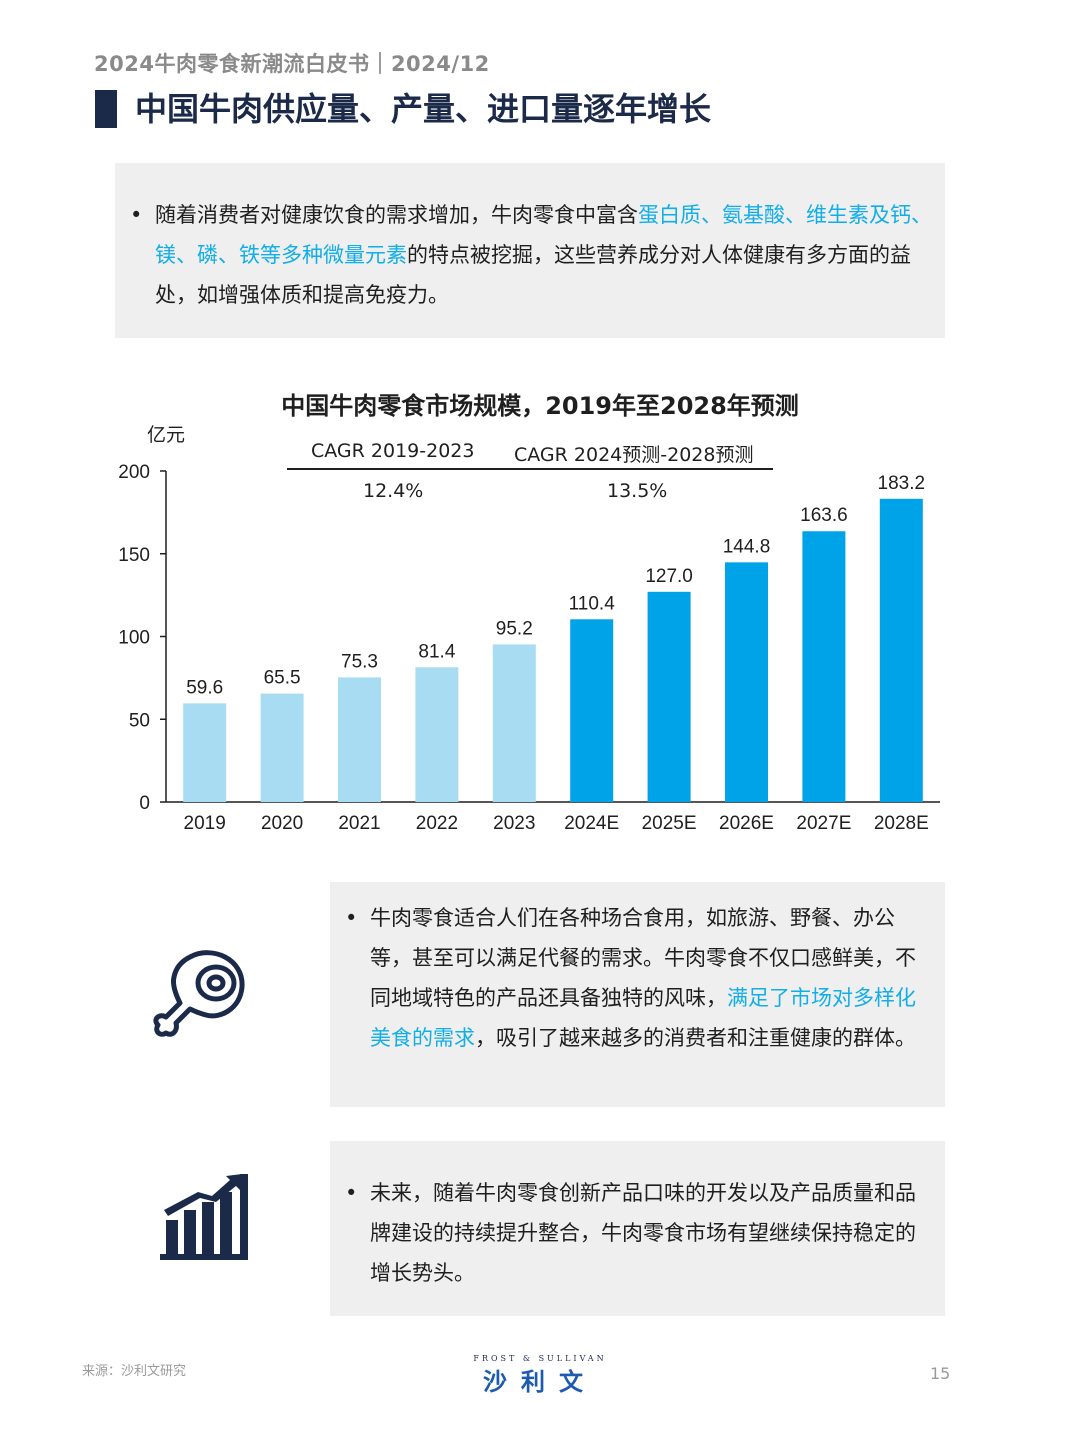 Image resolution: width=1080 pixels, height=1440 pixels. Describe the element at coordinates (205, 823) in the screenshot. I see `x-tick-label-2019: 2019` at that location.